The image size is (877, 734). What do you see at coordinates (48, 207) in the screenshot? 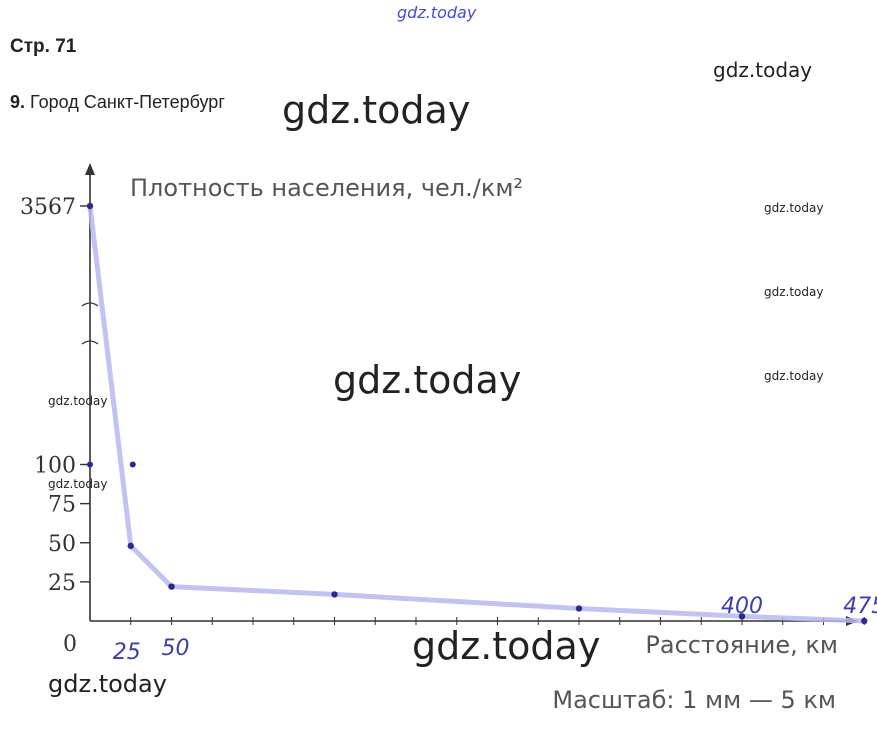
I see `y-tick-label: 3567` at bounding box center [48, 207].